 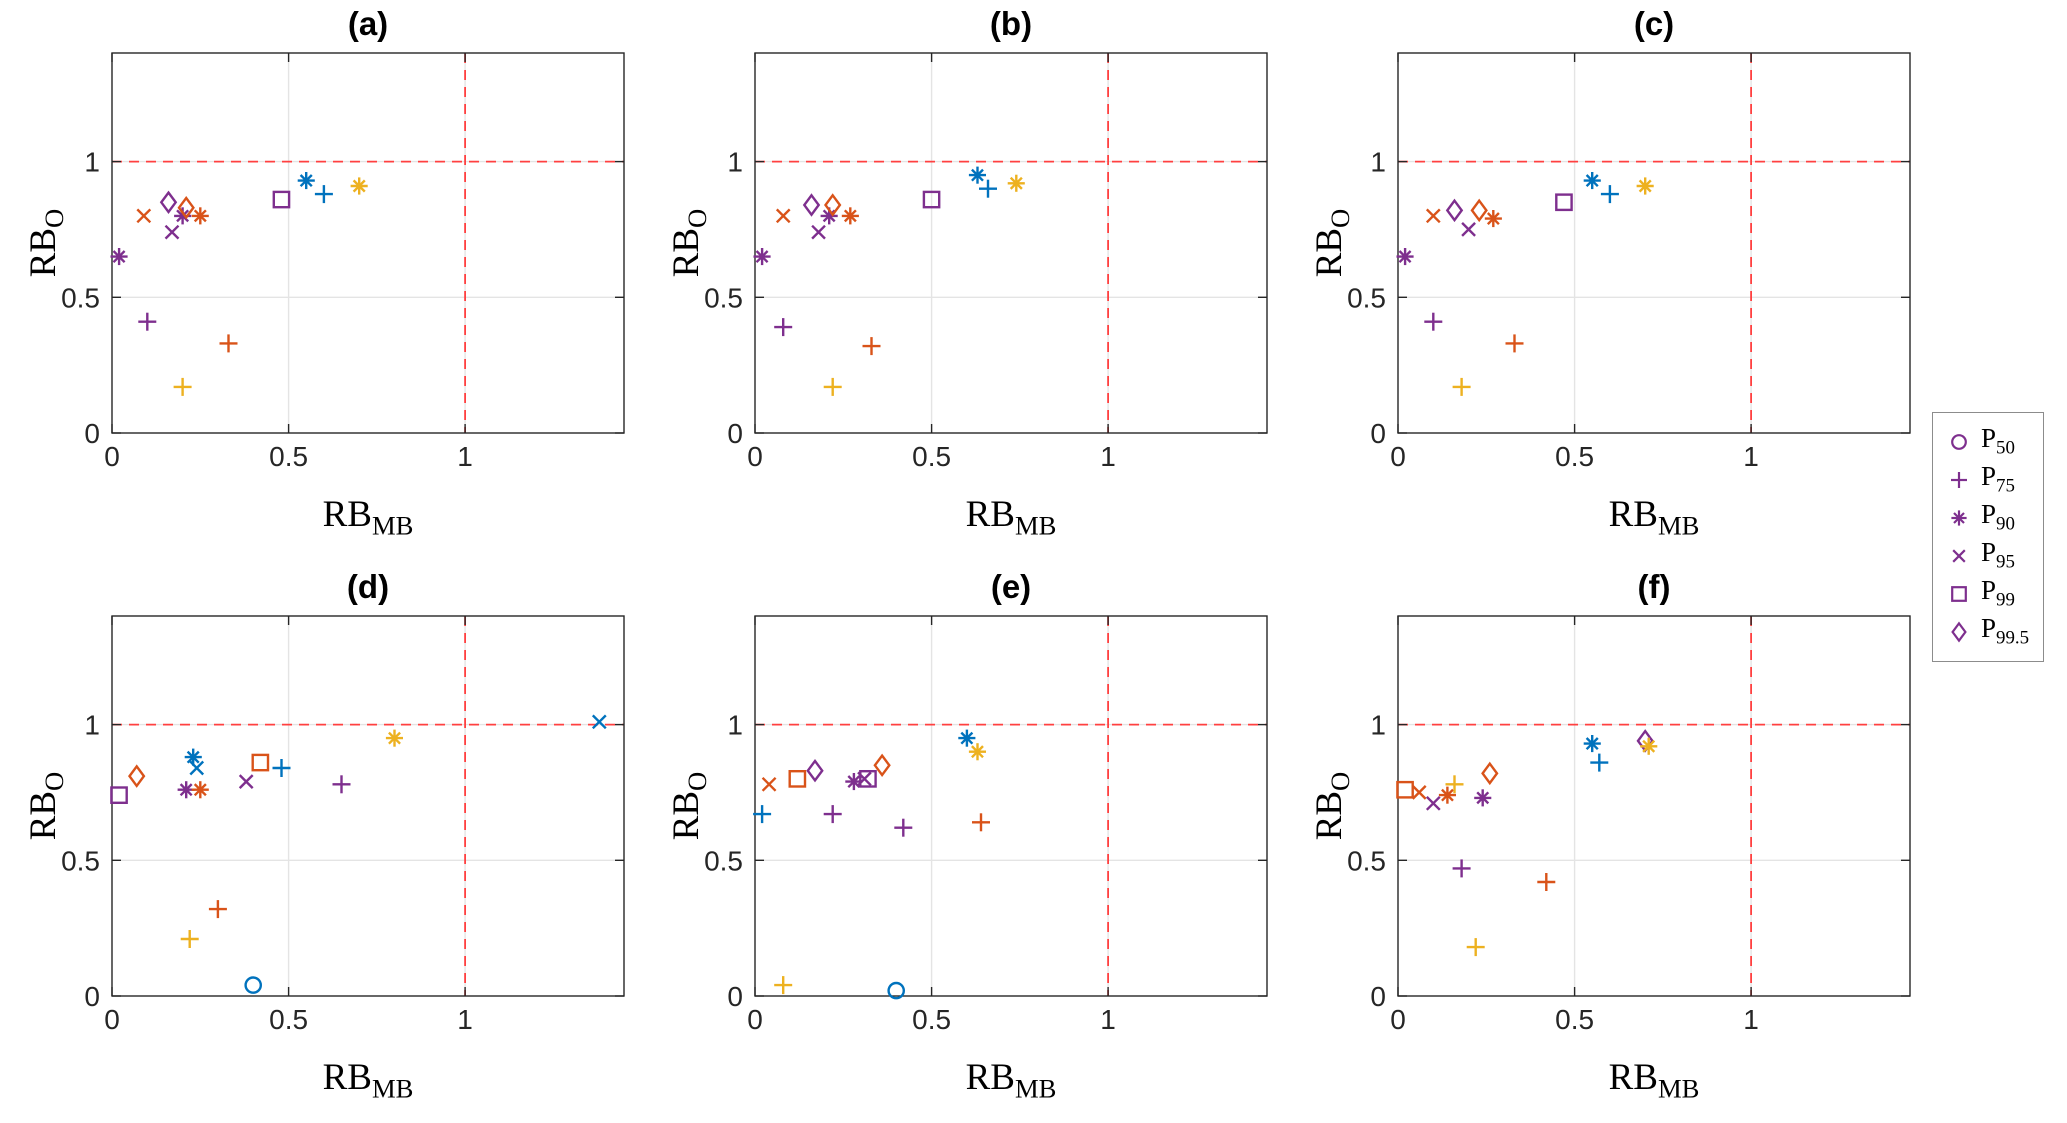 What do you see at coordinates (1985, 442) in the screenshot?
I see `legend-item: P50` at bounding box center [1985, 442].